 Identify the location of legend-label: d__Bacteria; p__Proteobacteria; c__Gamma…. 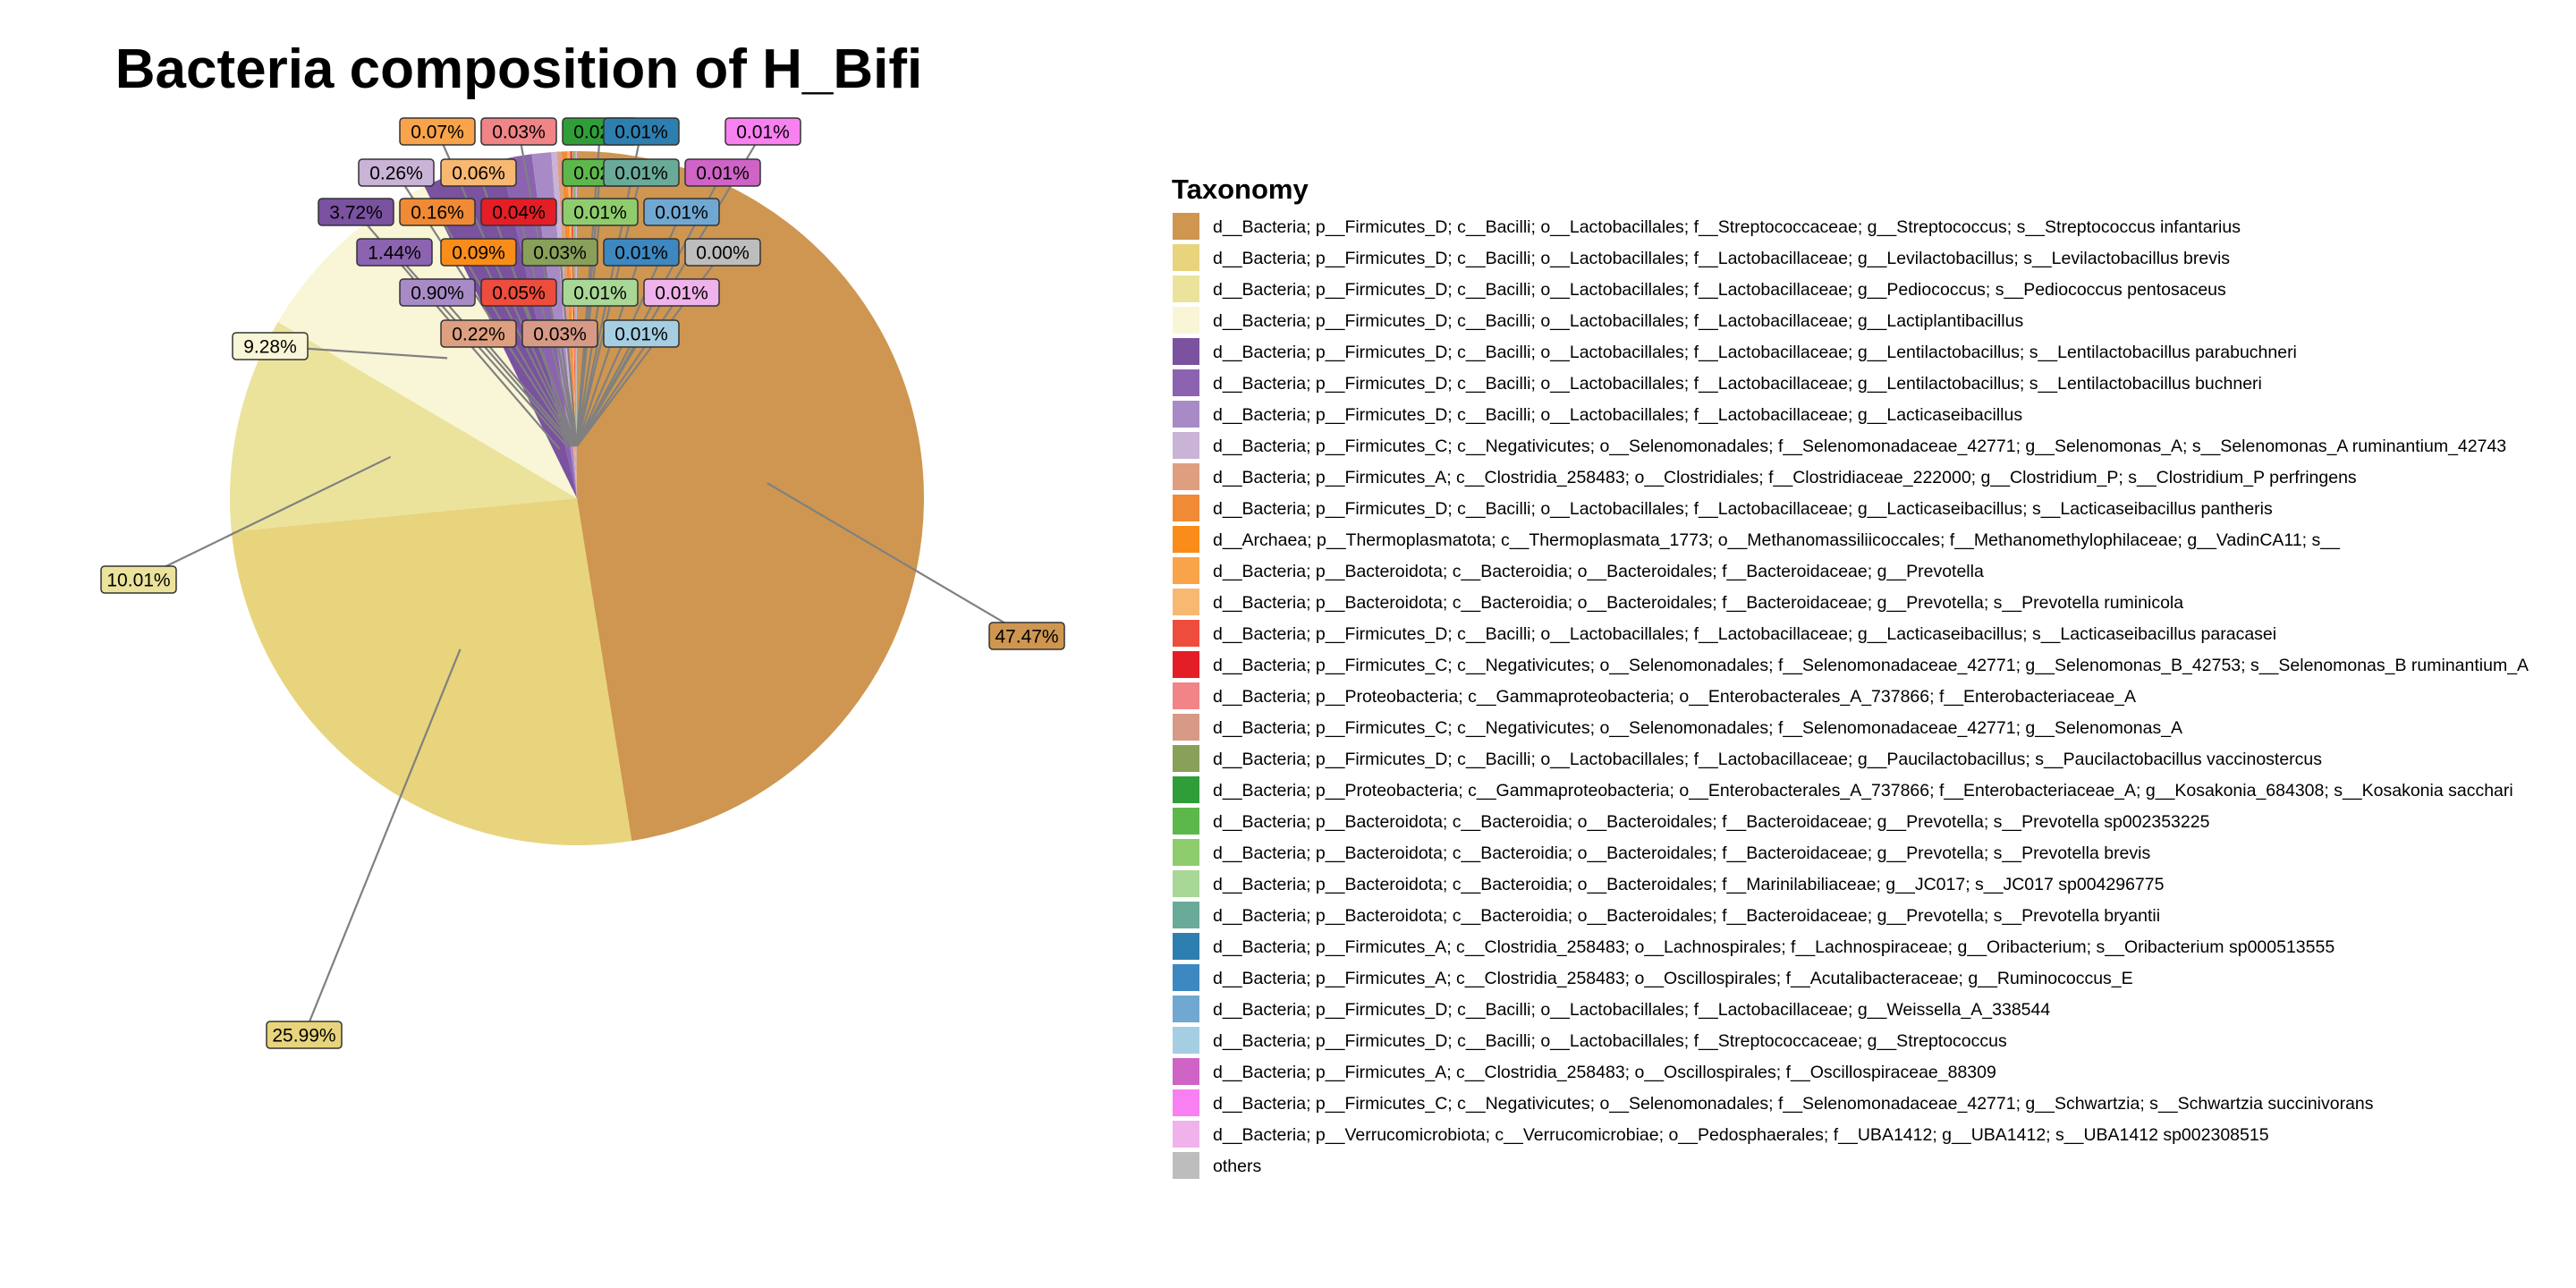
(1674, 697).